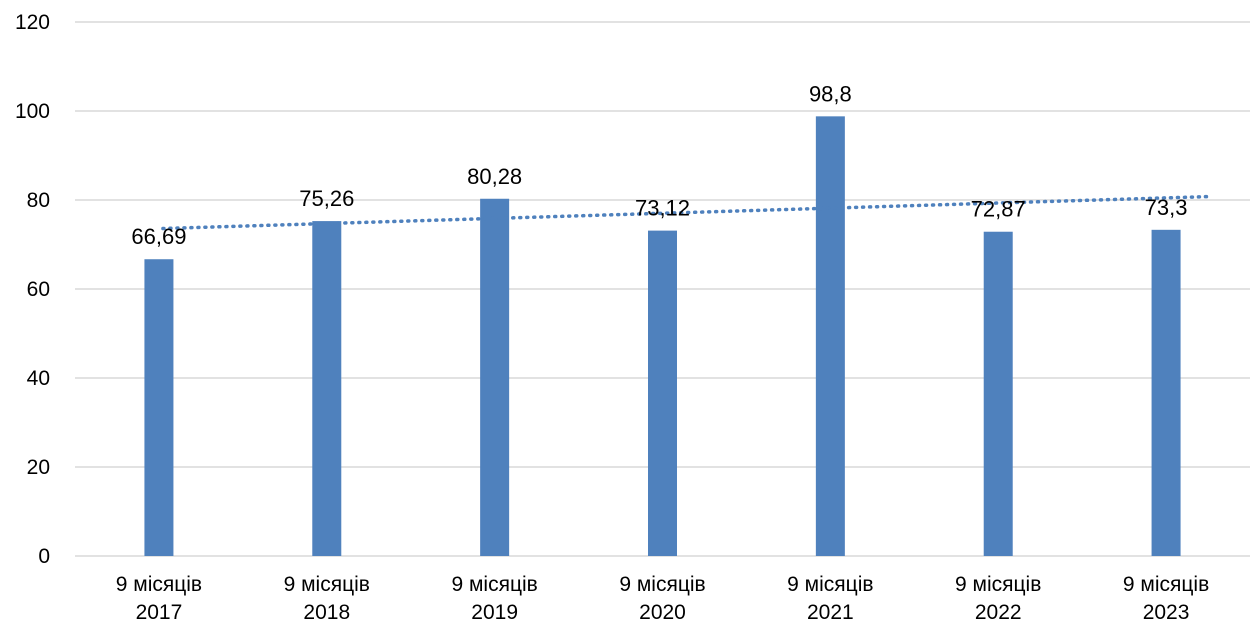 This screenshot has width=1250, height=630. What do you see at coordinates (38, 289) in the screenshot?
I see `y-tick-label: 60` at bounding box center [38, 289].